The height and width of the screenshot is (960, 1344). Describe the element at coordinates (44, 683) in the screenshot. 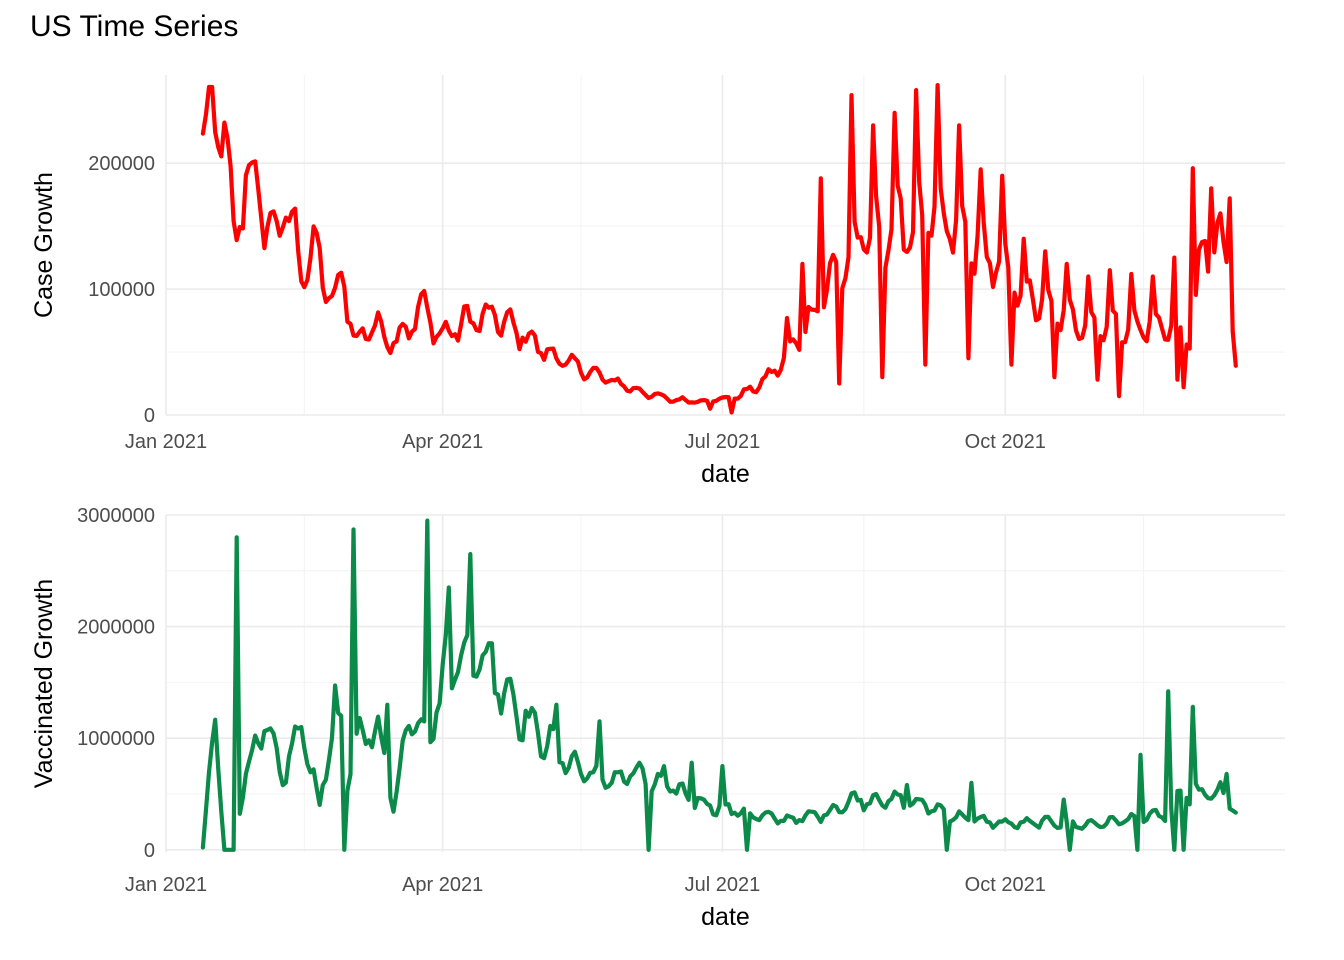

I see `y-axis-title: Vaccinated Growth` at that location.